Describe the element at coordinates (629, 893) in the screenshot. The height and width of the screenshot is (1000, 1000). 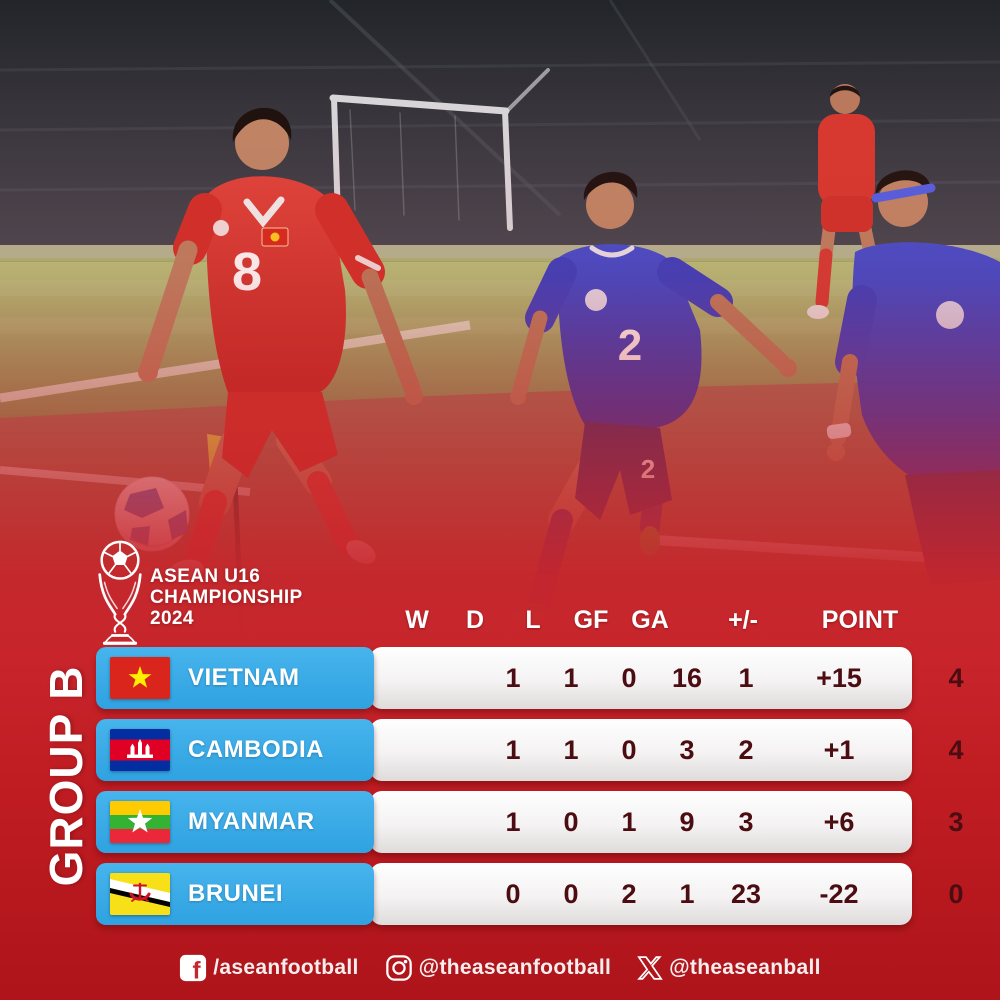
I see `stat-l: 2` at that location.